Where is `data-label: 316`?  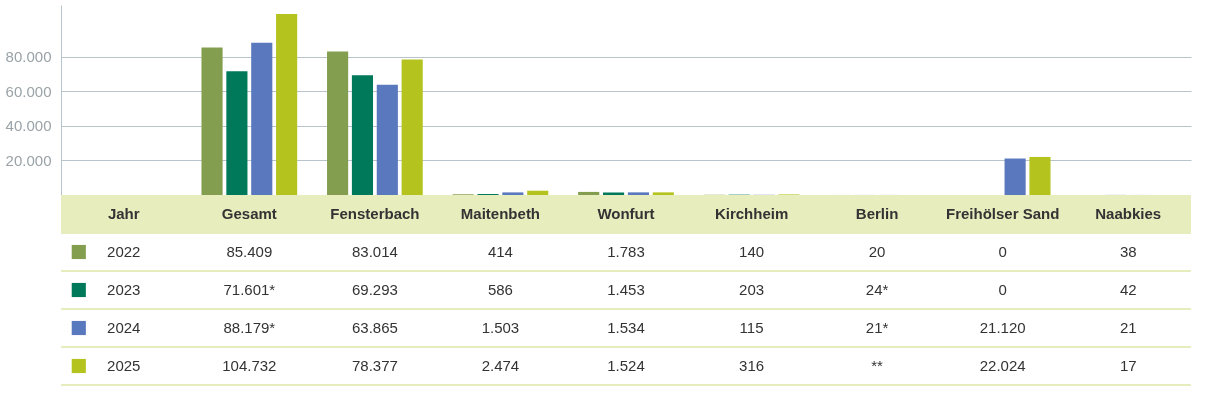
data-label: 316 is located at coordinates (752, 365).